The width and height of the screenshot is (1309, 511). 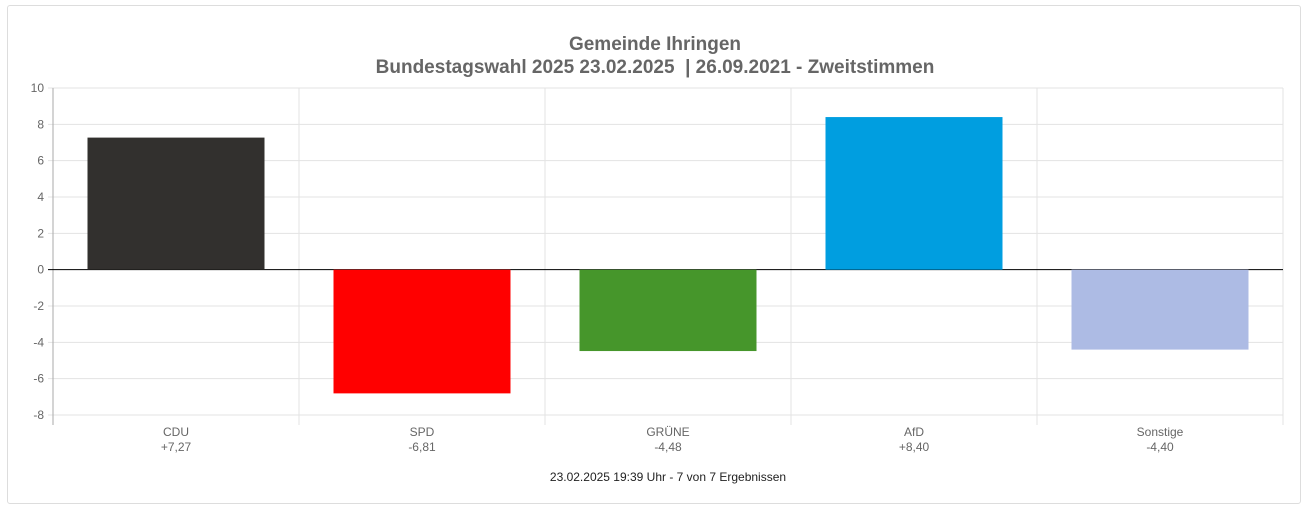 I want to click on y-tick-label: -2, so click(x=38, y=306).